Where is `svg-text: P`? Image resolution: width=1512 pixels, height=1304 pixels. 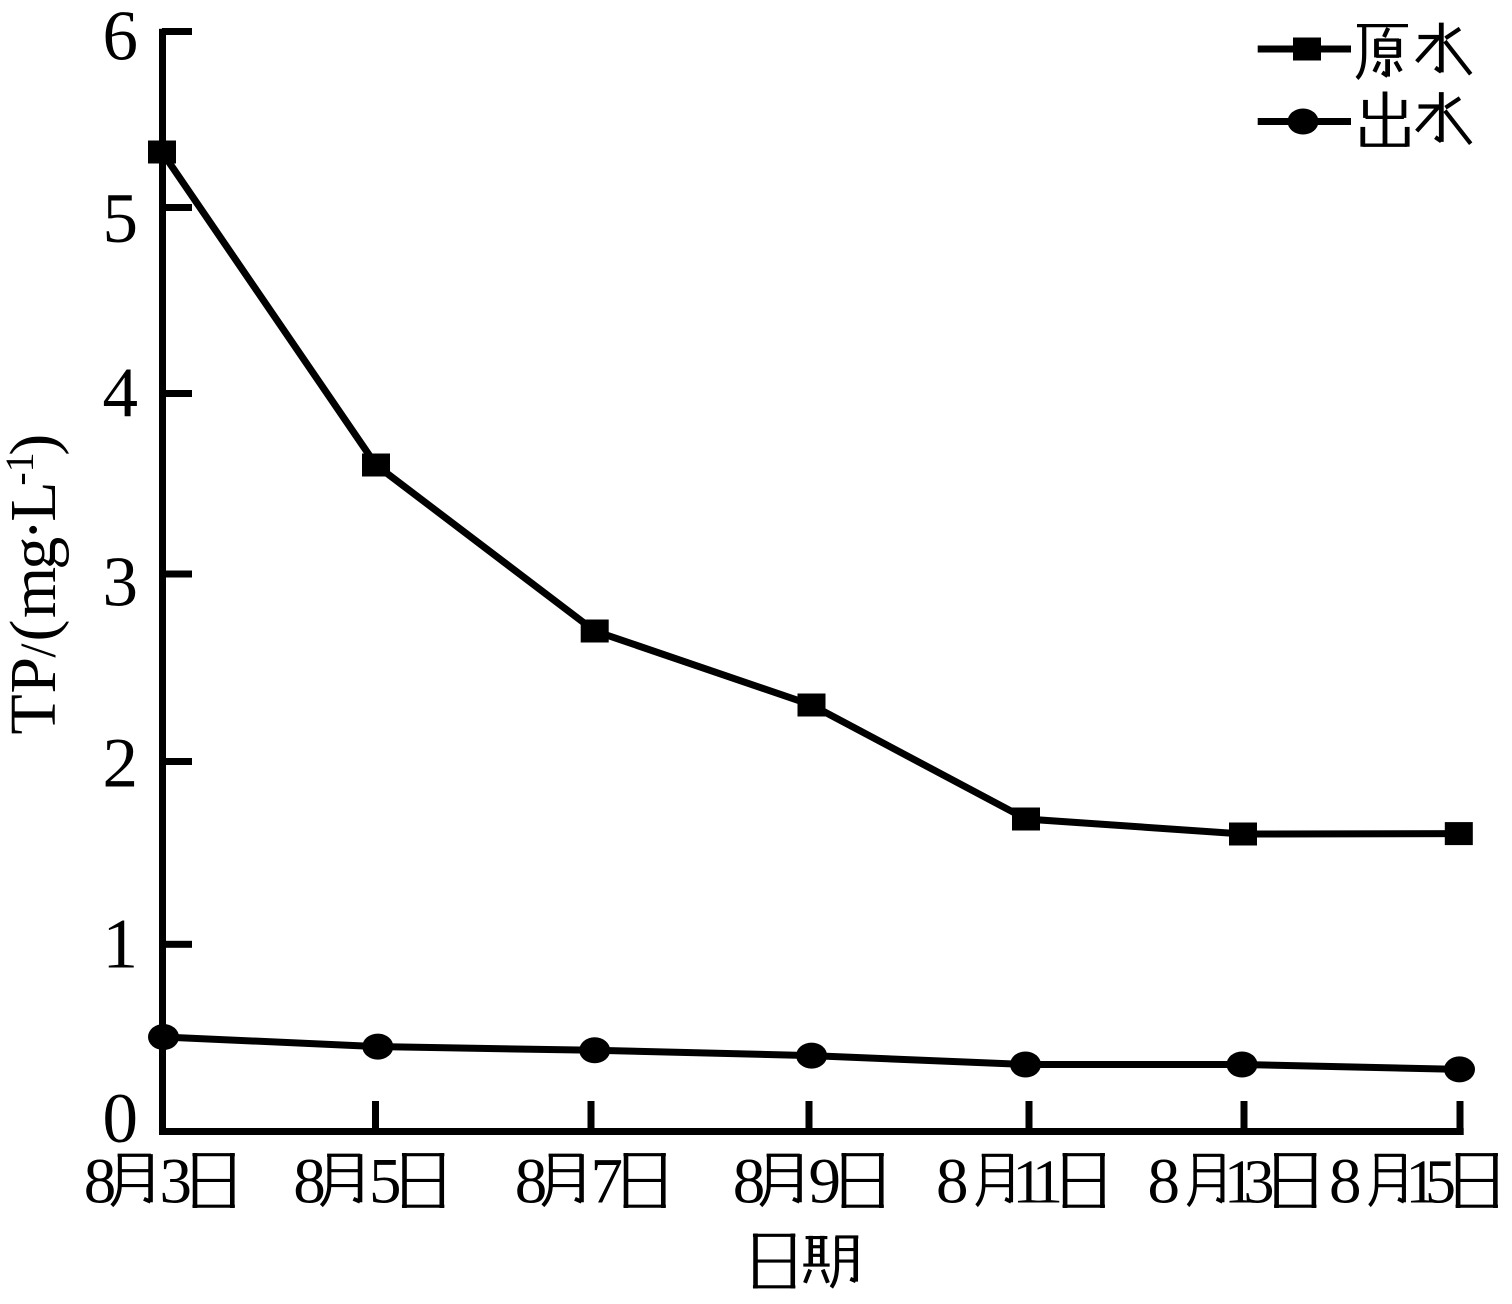 svg-text: P is located at coordinates (35, 675).